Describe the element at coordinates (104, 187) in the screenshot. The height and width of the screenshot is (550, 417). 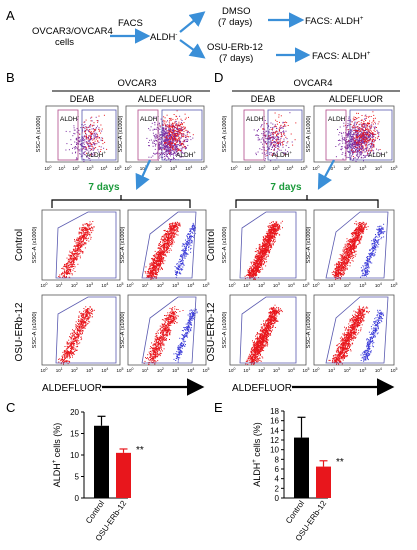
I see `days-label-left: 7 days` at that location.